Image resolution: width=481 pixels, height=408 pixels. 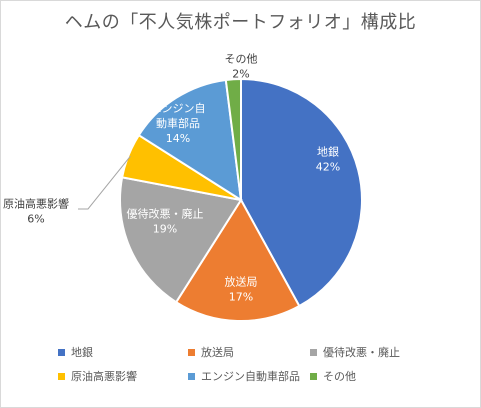 What do you see at coordinates (339, 376) in the screenshot?
I see `legend-label: その他` at bounding box center [339, 376].